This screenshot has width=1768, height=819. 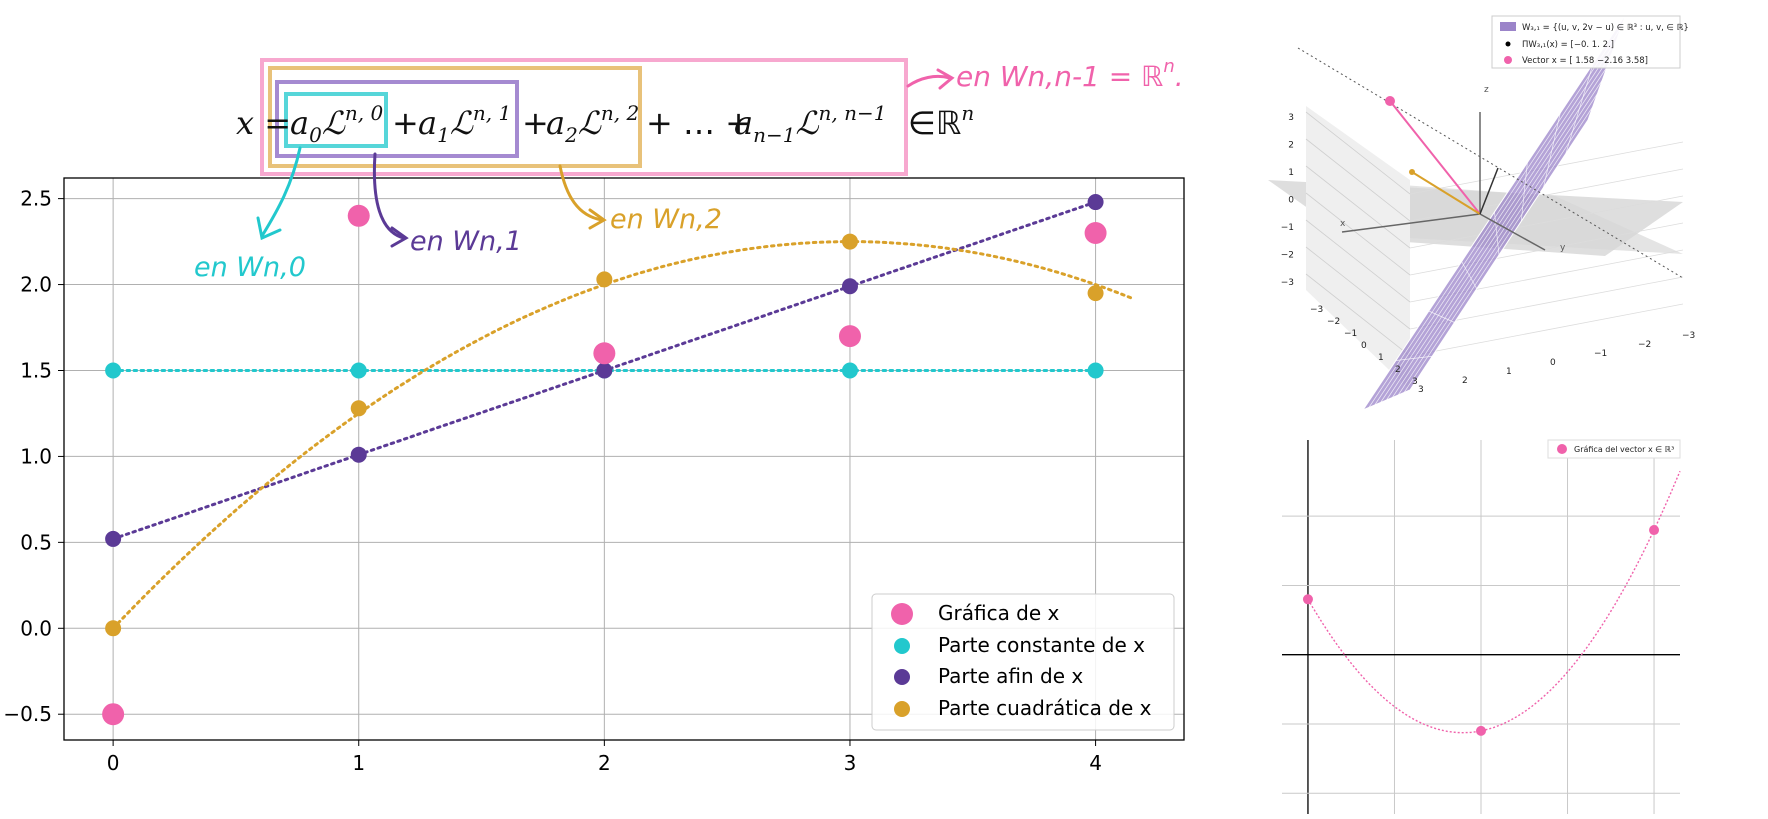 I want to click on axis-y, so click(x=1512, y=232).